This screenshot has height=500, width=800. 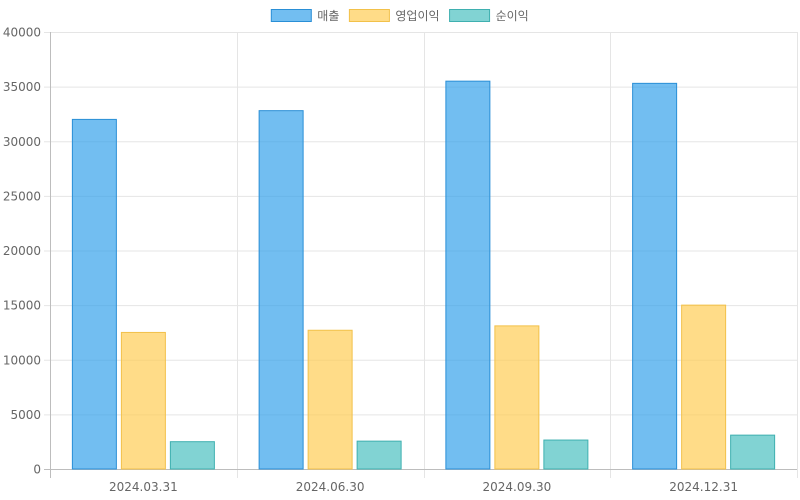 What do you see at coordinates (37, 470) in the screenshot?
I see `y-tick-label: 0` at bounding box center [37, 470].